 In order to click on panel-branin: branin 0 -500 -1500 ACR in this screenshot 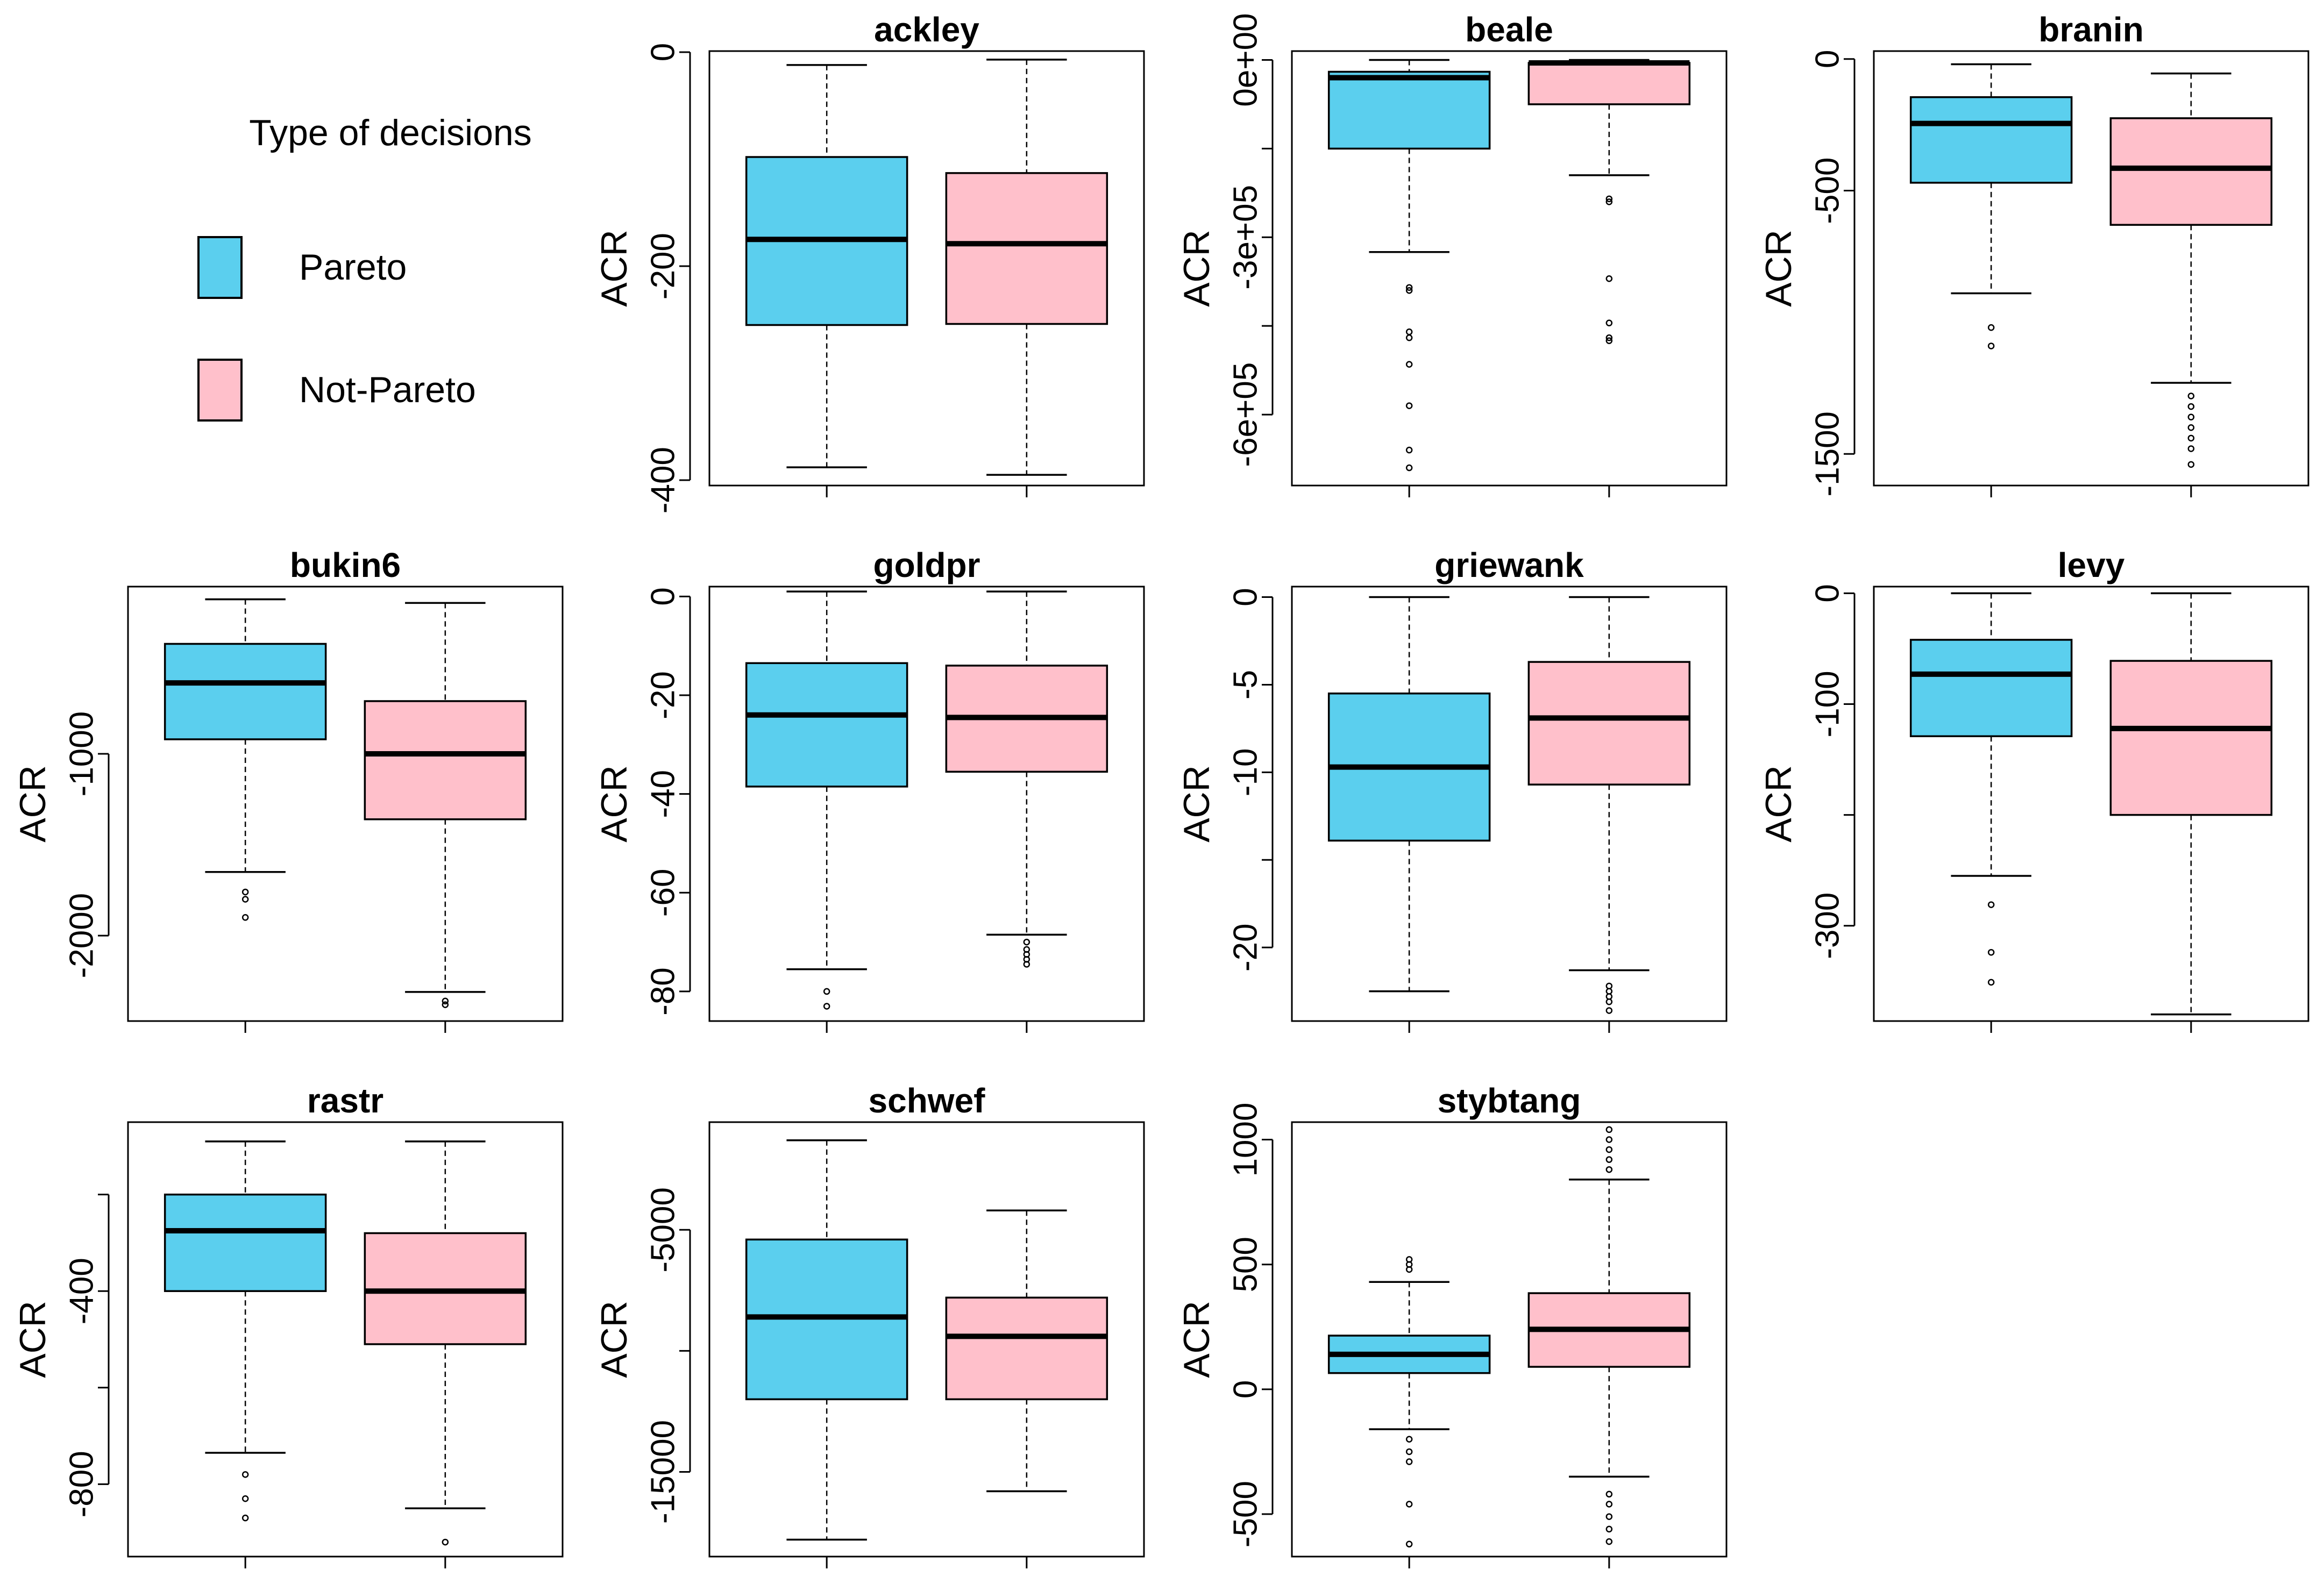, I will do `click(2033, 253)`.